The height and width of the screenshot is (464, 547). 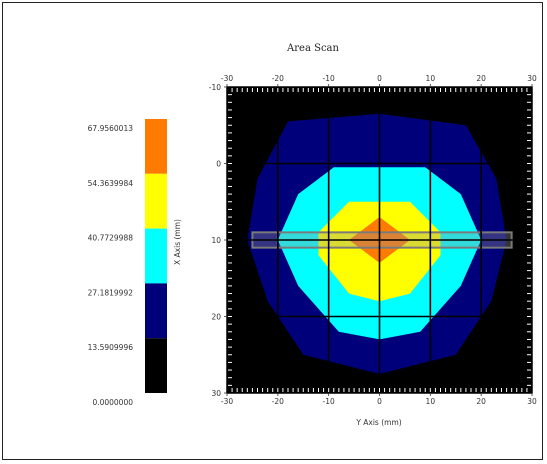 I want to click on y-tick-left-3: 20, so click(x=216, y=317).